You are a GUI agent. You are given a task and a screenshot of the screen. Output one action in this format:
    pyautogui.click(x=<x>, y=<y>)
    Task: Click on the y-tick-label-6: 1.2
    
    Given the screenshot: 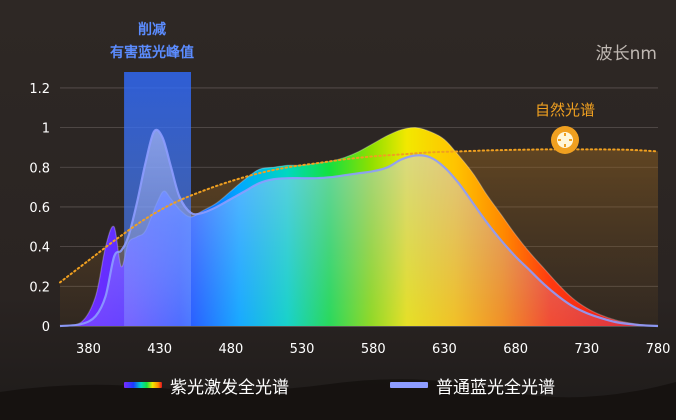 What is the action you would take?
    pyautogui.click(x=39, y=89)
    